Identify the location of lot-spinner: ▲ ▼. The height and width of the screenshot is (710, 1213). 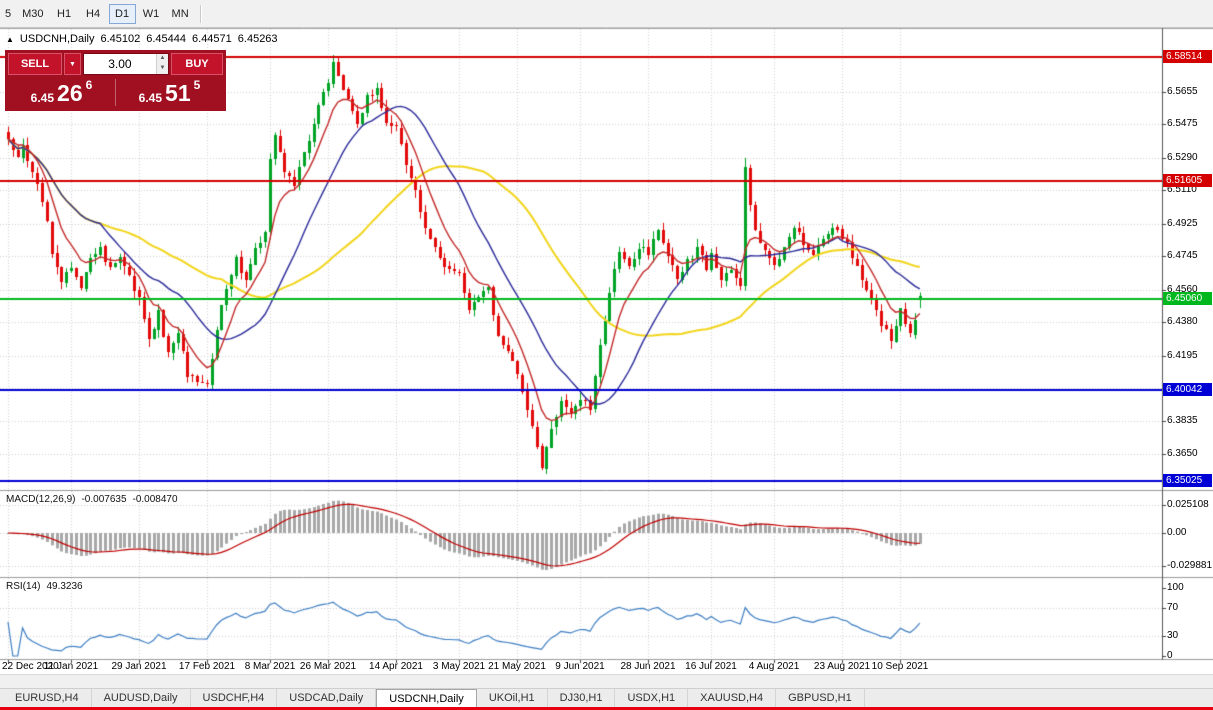
(161, 64).